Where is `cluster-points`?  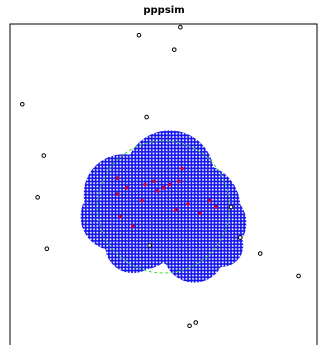
cluster-points is located at coordinates (166, 197).